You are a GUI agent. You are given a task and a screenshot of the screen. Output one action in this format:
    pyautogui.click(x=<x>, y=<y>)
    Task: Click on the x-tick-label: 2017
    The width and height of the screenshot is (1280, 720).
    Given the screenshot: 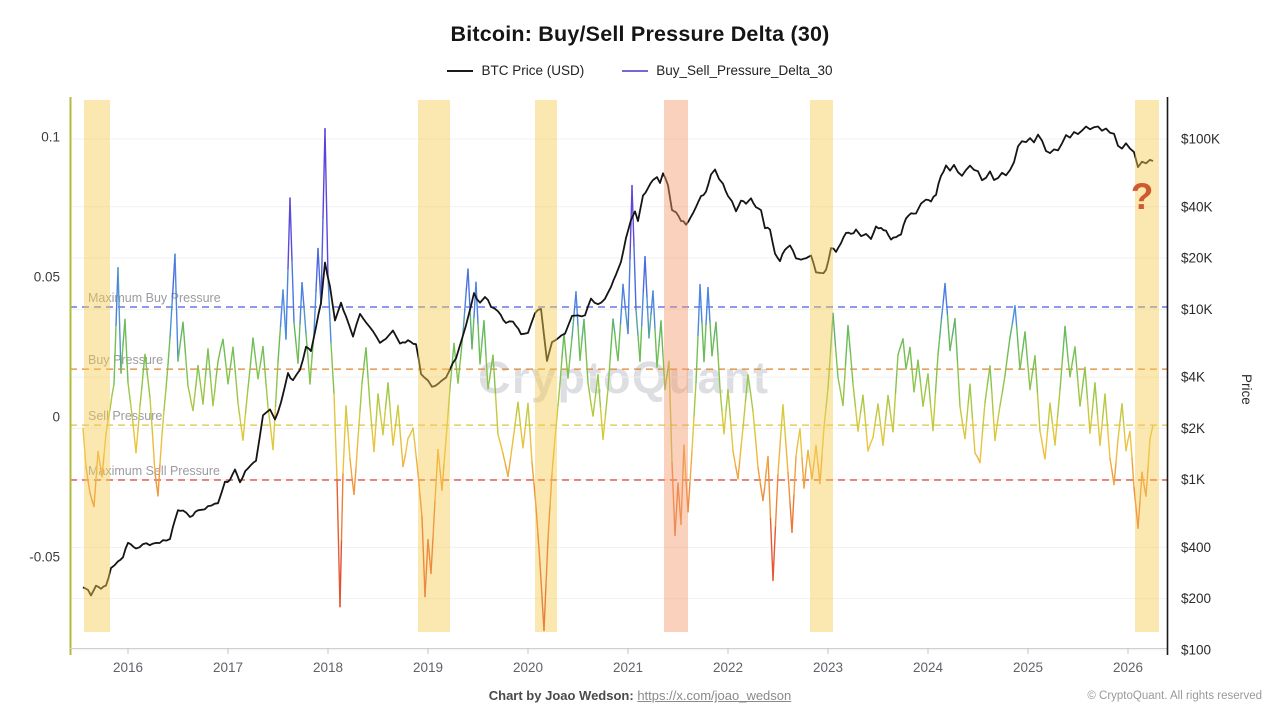 What is the action you would take?
    pyautogui.click(x=228, y=667)
    